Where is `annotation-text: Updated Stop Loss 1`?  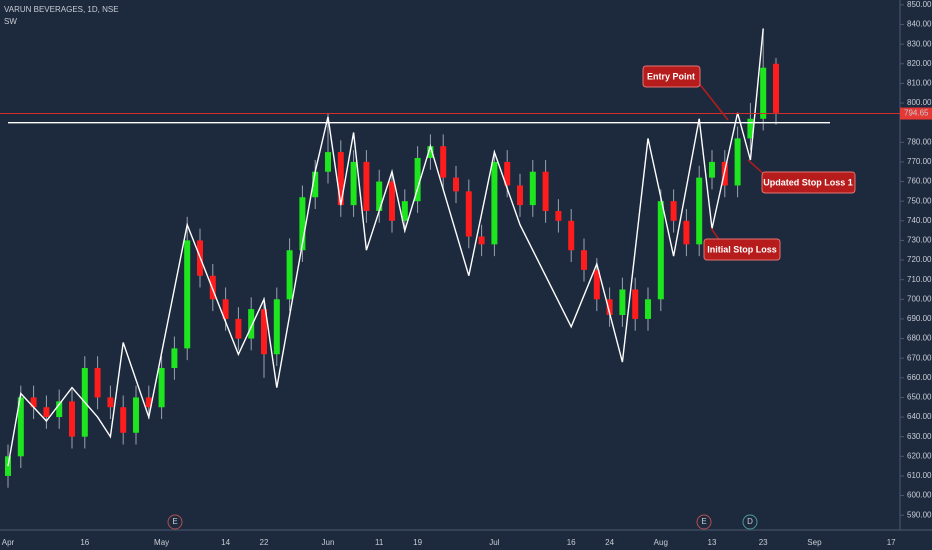 annotation-text: Updated Stop Loss 1 is located at coordinates (808, 182).